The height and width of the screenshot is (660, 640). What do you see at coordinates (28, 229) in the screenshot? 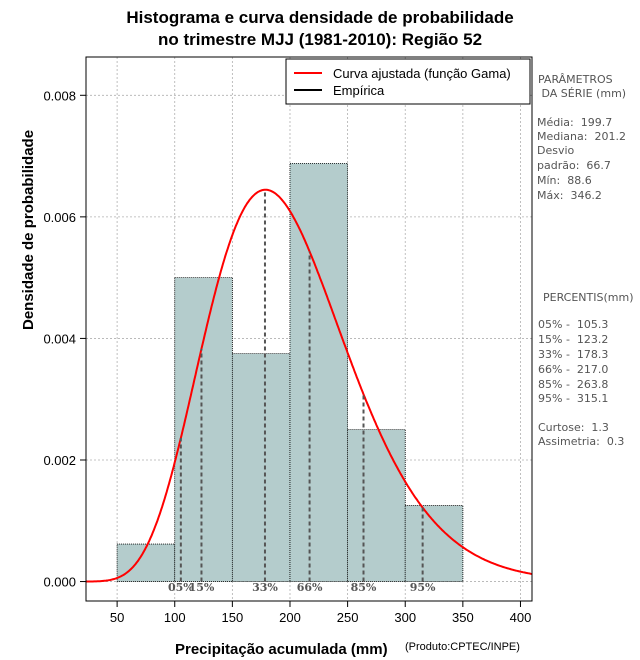
I see `y-axis-label: Densidade de probabilidade` at bounding box center [28, 229].